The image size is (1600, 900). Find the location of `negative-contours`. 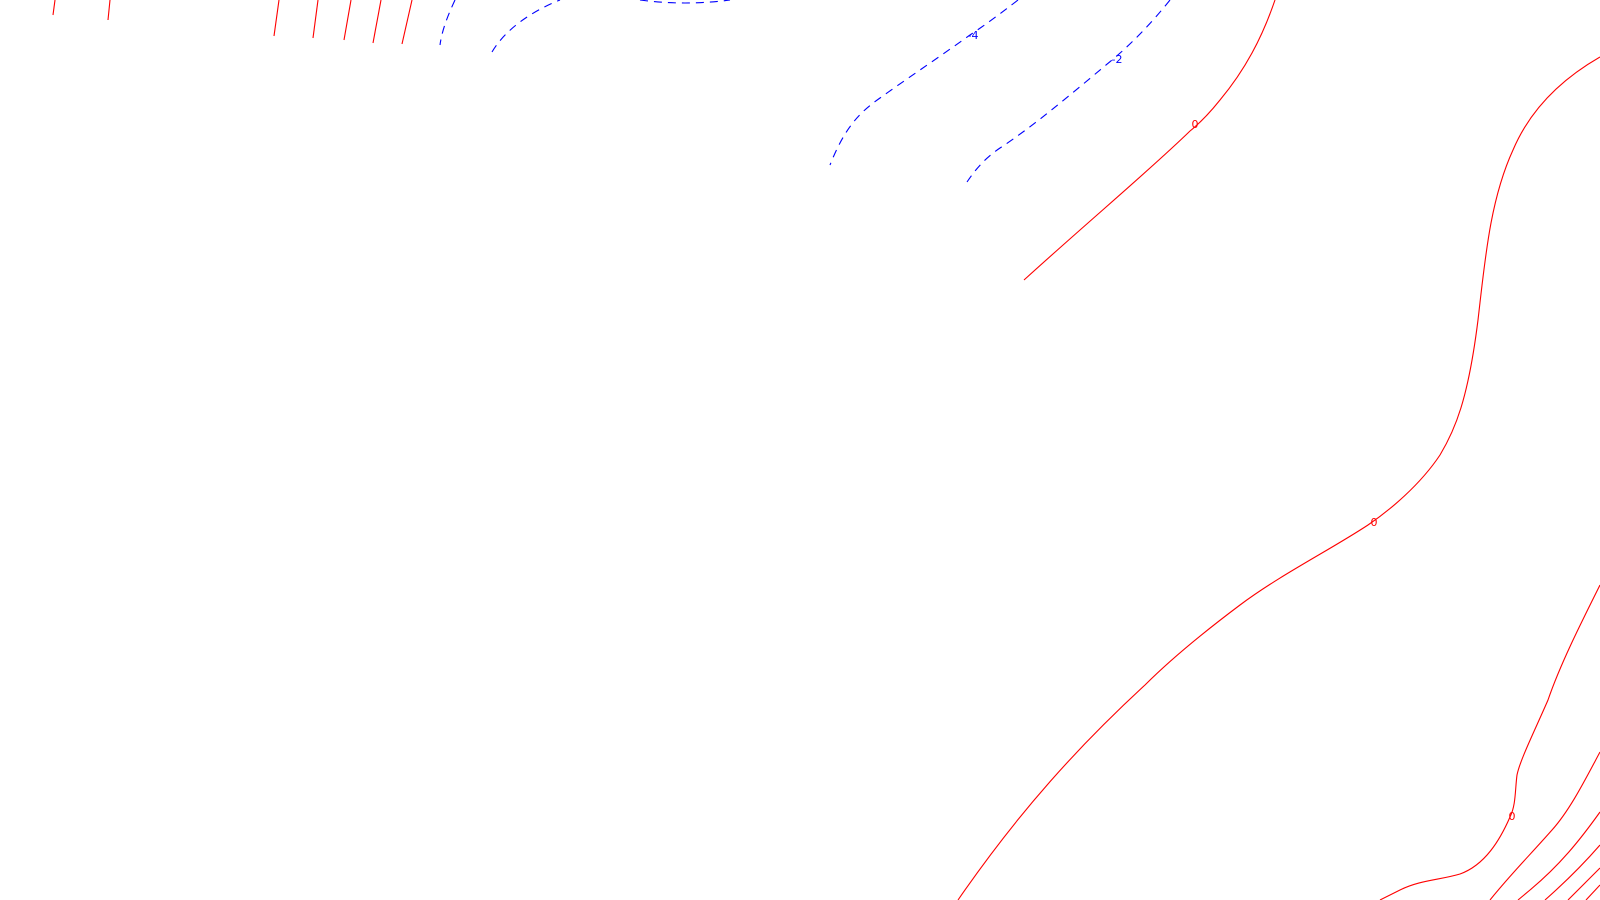

negative-contours is located at coordinates (805, 91).